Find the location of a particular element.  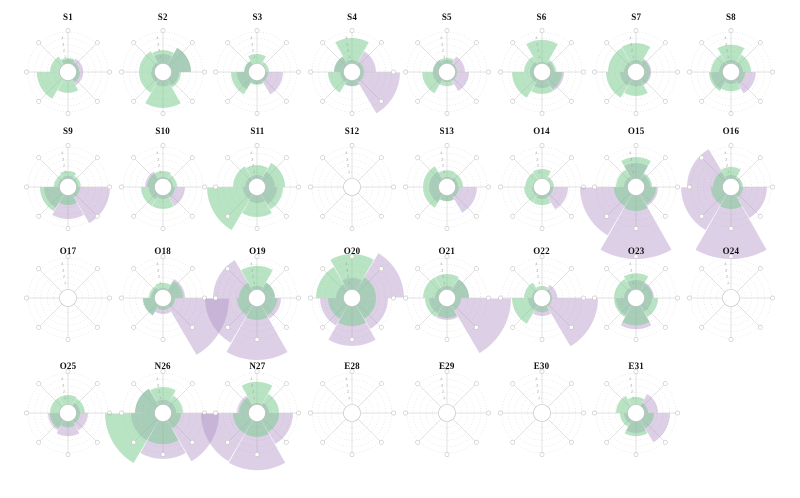

subplot-S2: 1 2 3 4 S2 is located at coordinates (163, 78).